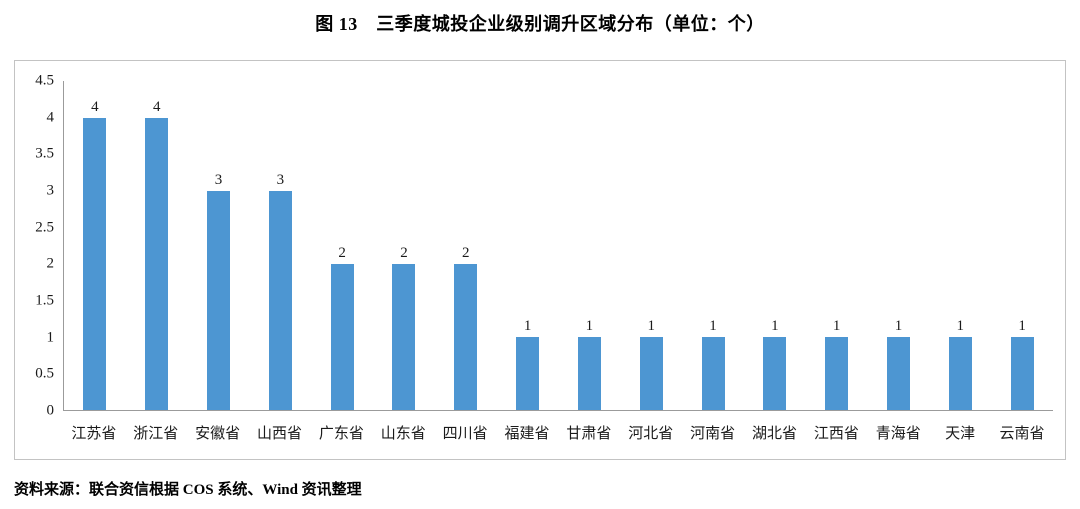  What do you see at coordinates (44, 300) in the screenshot?
I see `y-tick-label: 1.5` at bounding box center [44, 300].